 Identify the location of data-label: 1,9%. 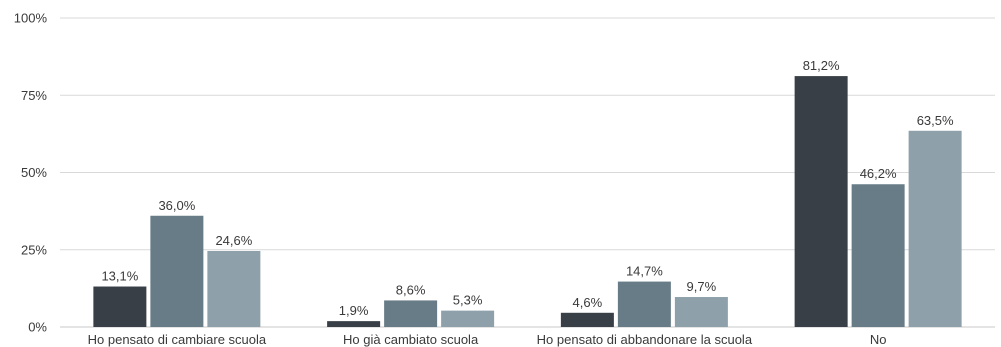
(354, 310).